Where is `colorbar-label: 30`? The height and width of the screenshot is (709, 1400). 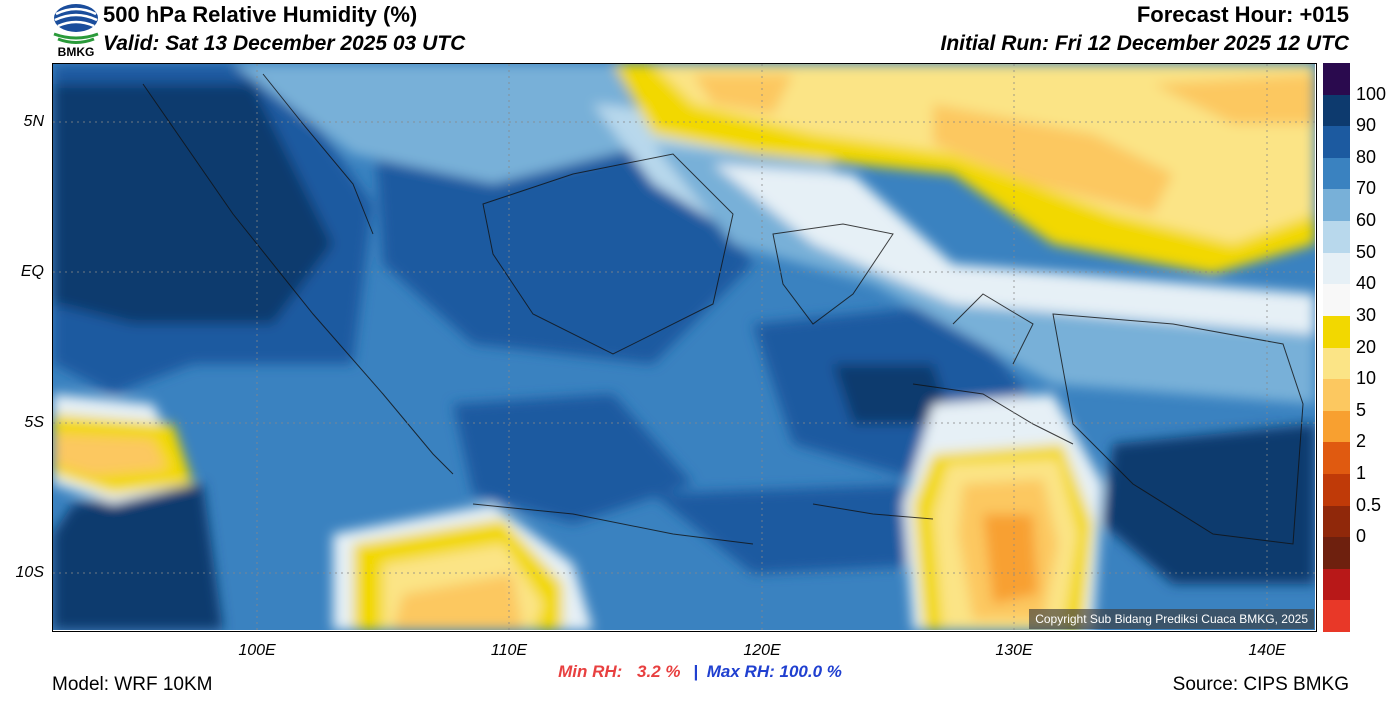 colorbar-label: 30 is located at coordinates (1366, 314).